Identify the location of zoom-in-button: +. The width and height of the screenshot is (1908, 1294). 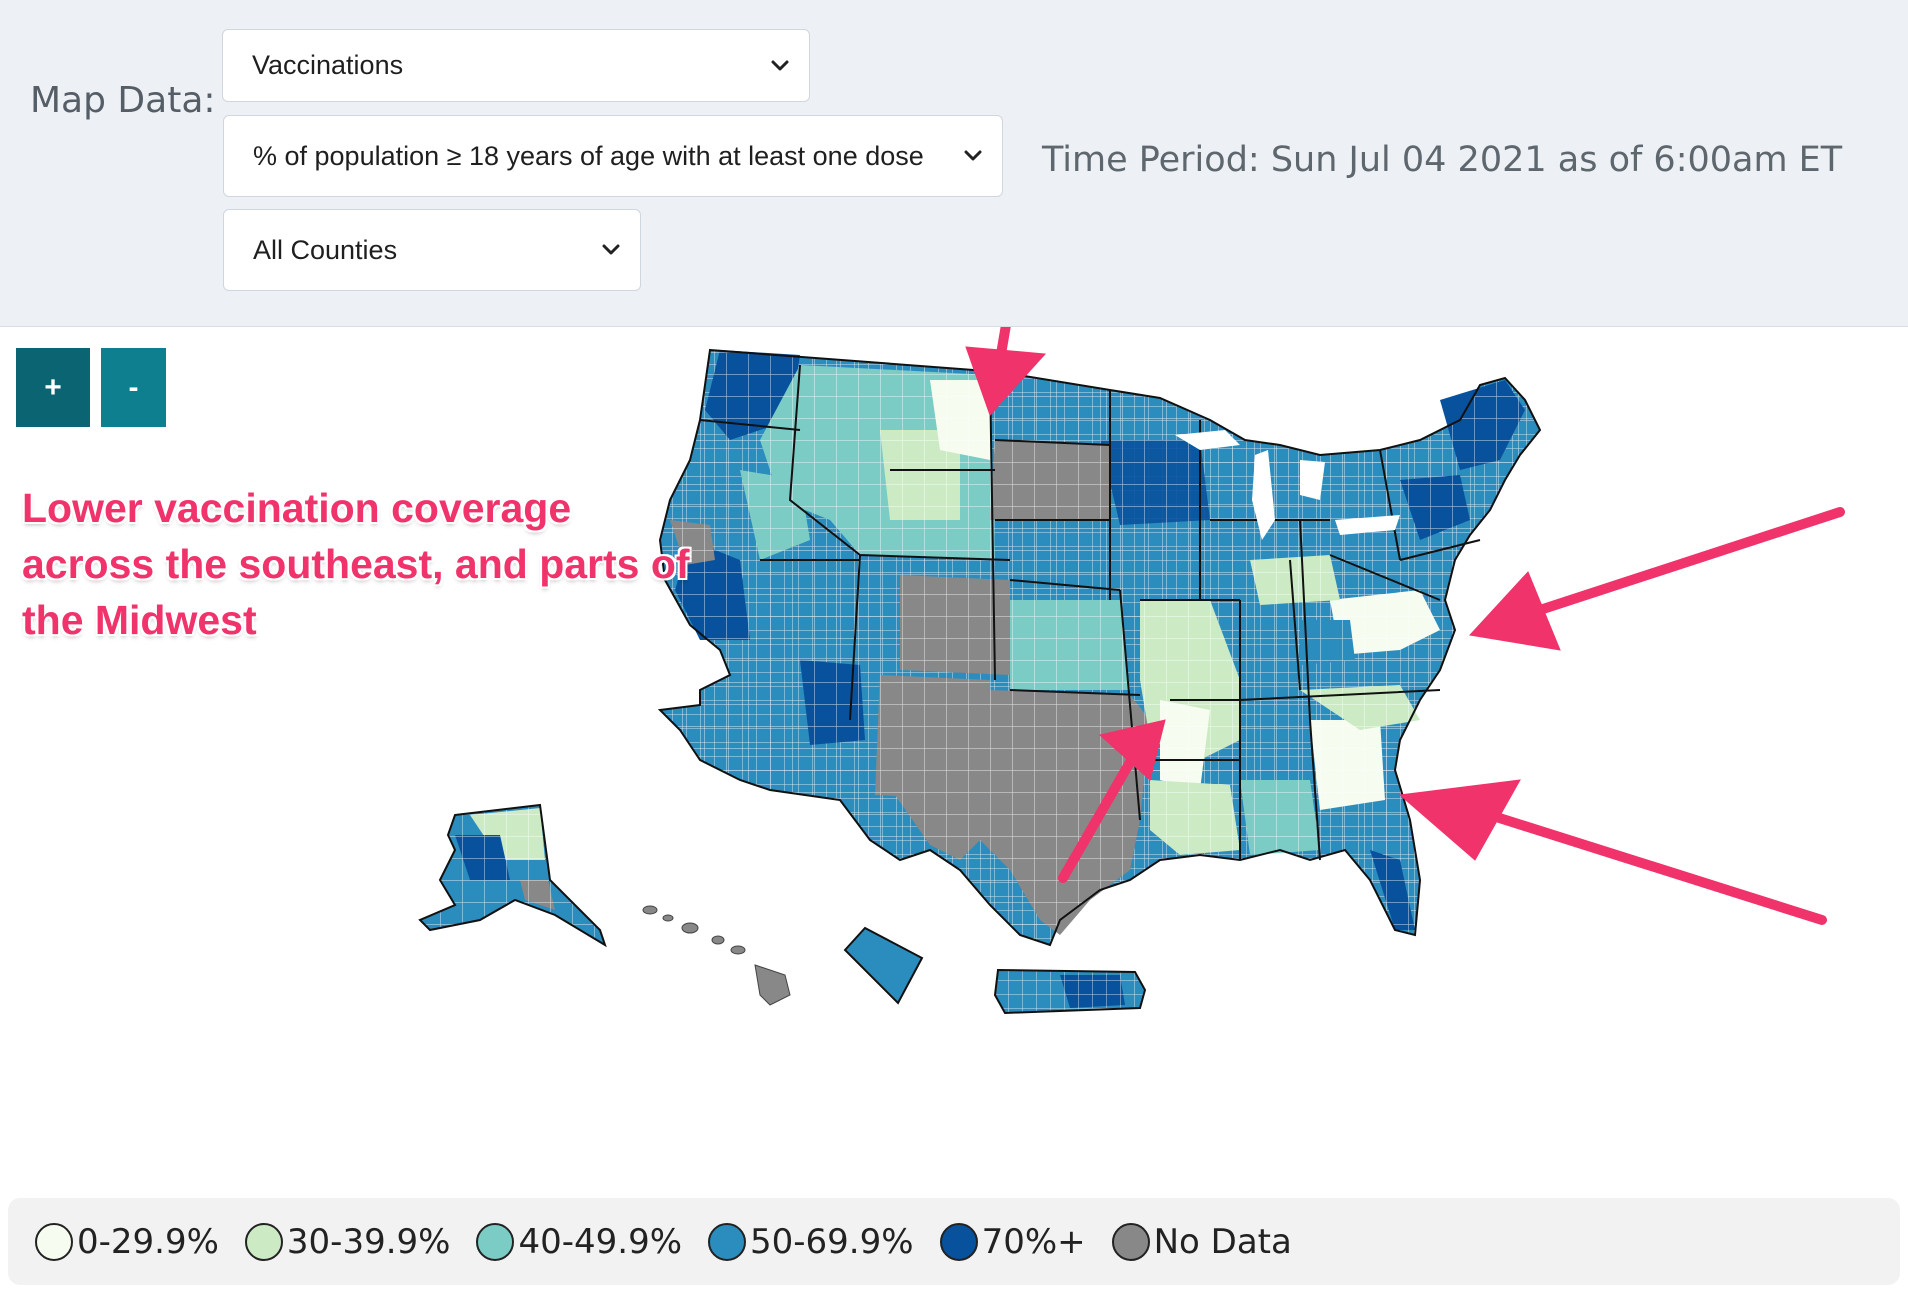
(53, 387).